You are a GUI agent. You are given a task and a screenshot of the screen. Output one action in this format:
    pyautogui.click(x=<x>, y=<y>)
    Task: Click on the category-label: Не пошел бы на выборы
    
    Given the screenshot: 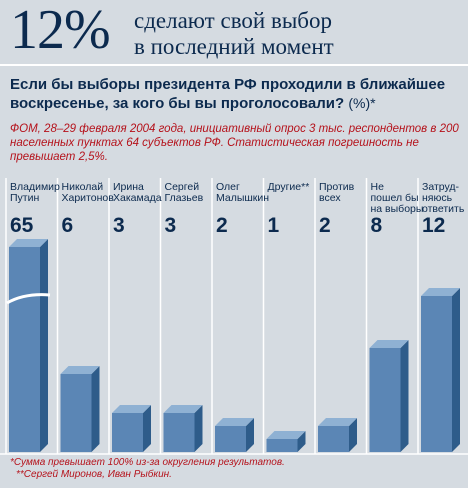 What is the action you would take?
    pyautogui.click(x=397, y=198)
    